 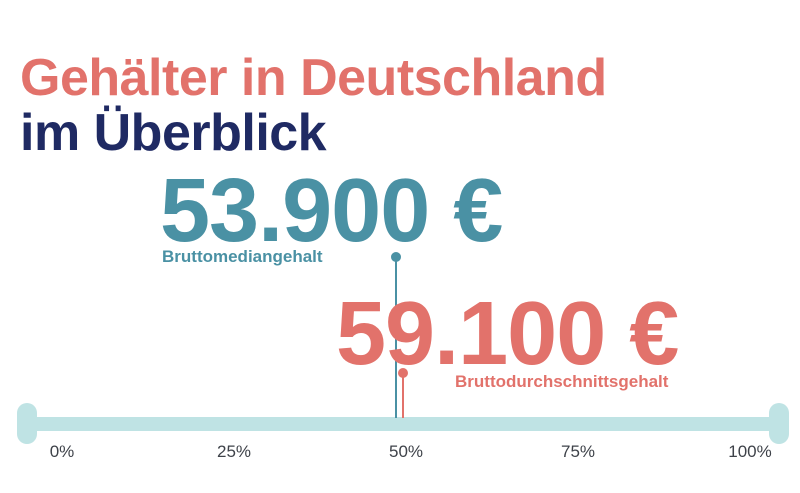 I want to click on tick-label-50: 50%, so click(x=406, y=451).